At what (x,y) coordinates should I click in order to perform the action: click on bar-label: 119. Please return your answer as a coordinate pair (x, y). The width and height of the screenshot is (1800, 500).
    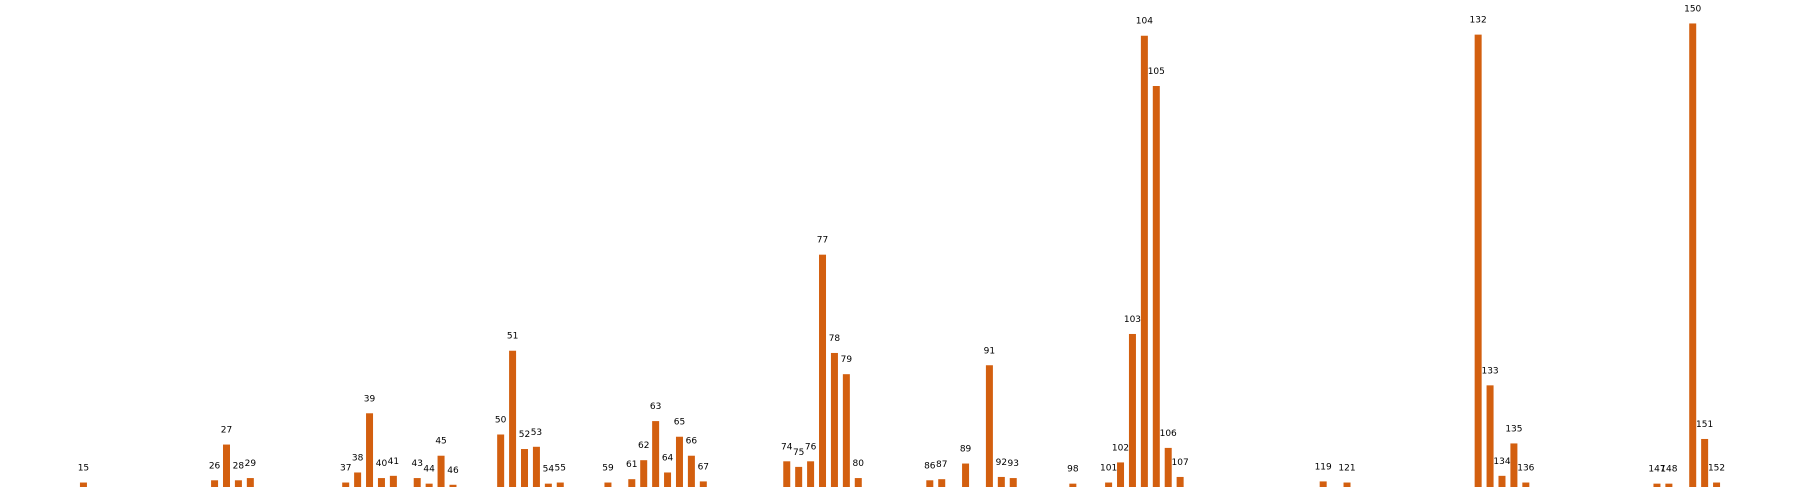
    Looking at the image, I should click on (1323, 467).